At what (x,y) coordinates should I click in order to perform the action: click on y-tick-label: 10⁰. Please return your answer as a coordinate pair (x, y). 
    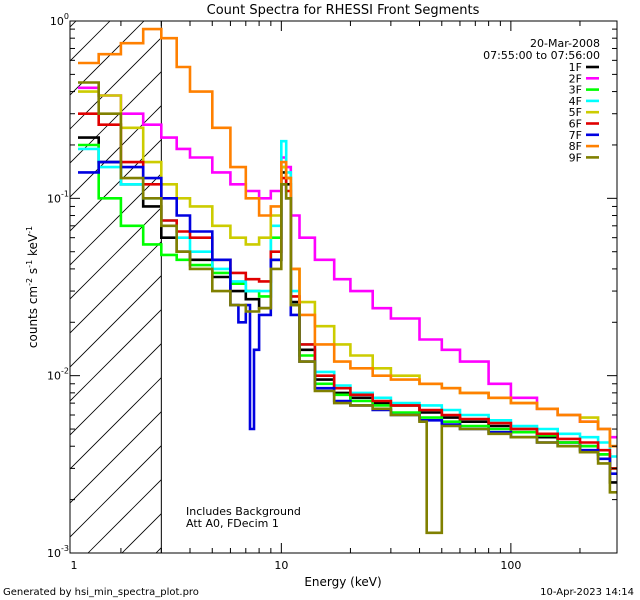
    Looking at the image, I should click on (59, 20).